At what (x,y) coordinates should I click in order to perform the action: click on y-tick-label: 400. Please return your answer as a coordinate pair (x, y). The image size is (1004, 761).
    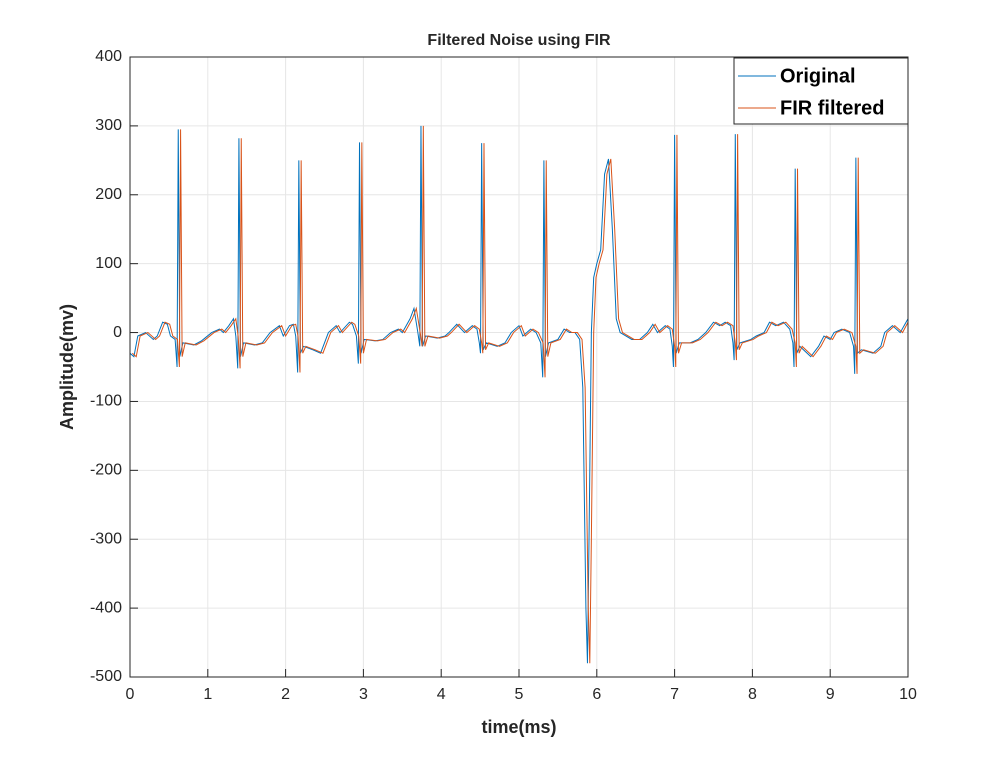
    Looking at the image, I should click on (108, 56).